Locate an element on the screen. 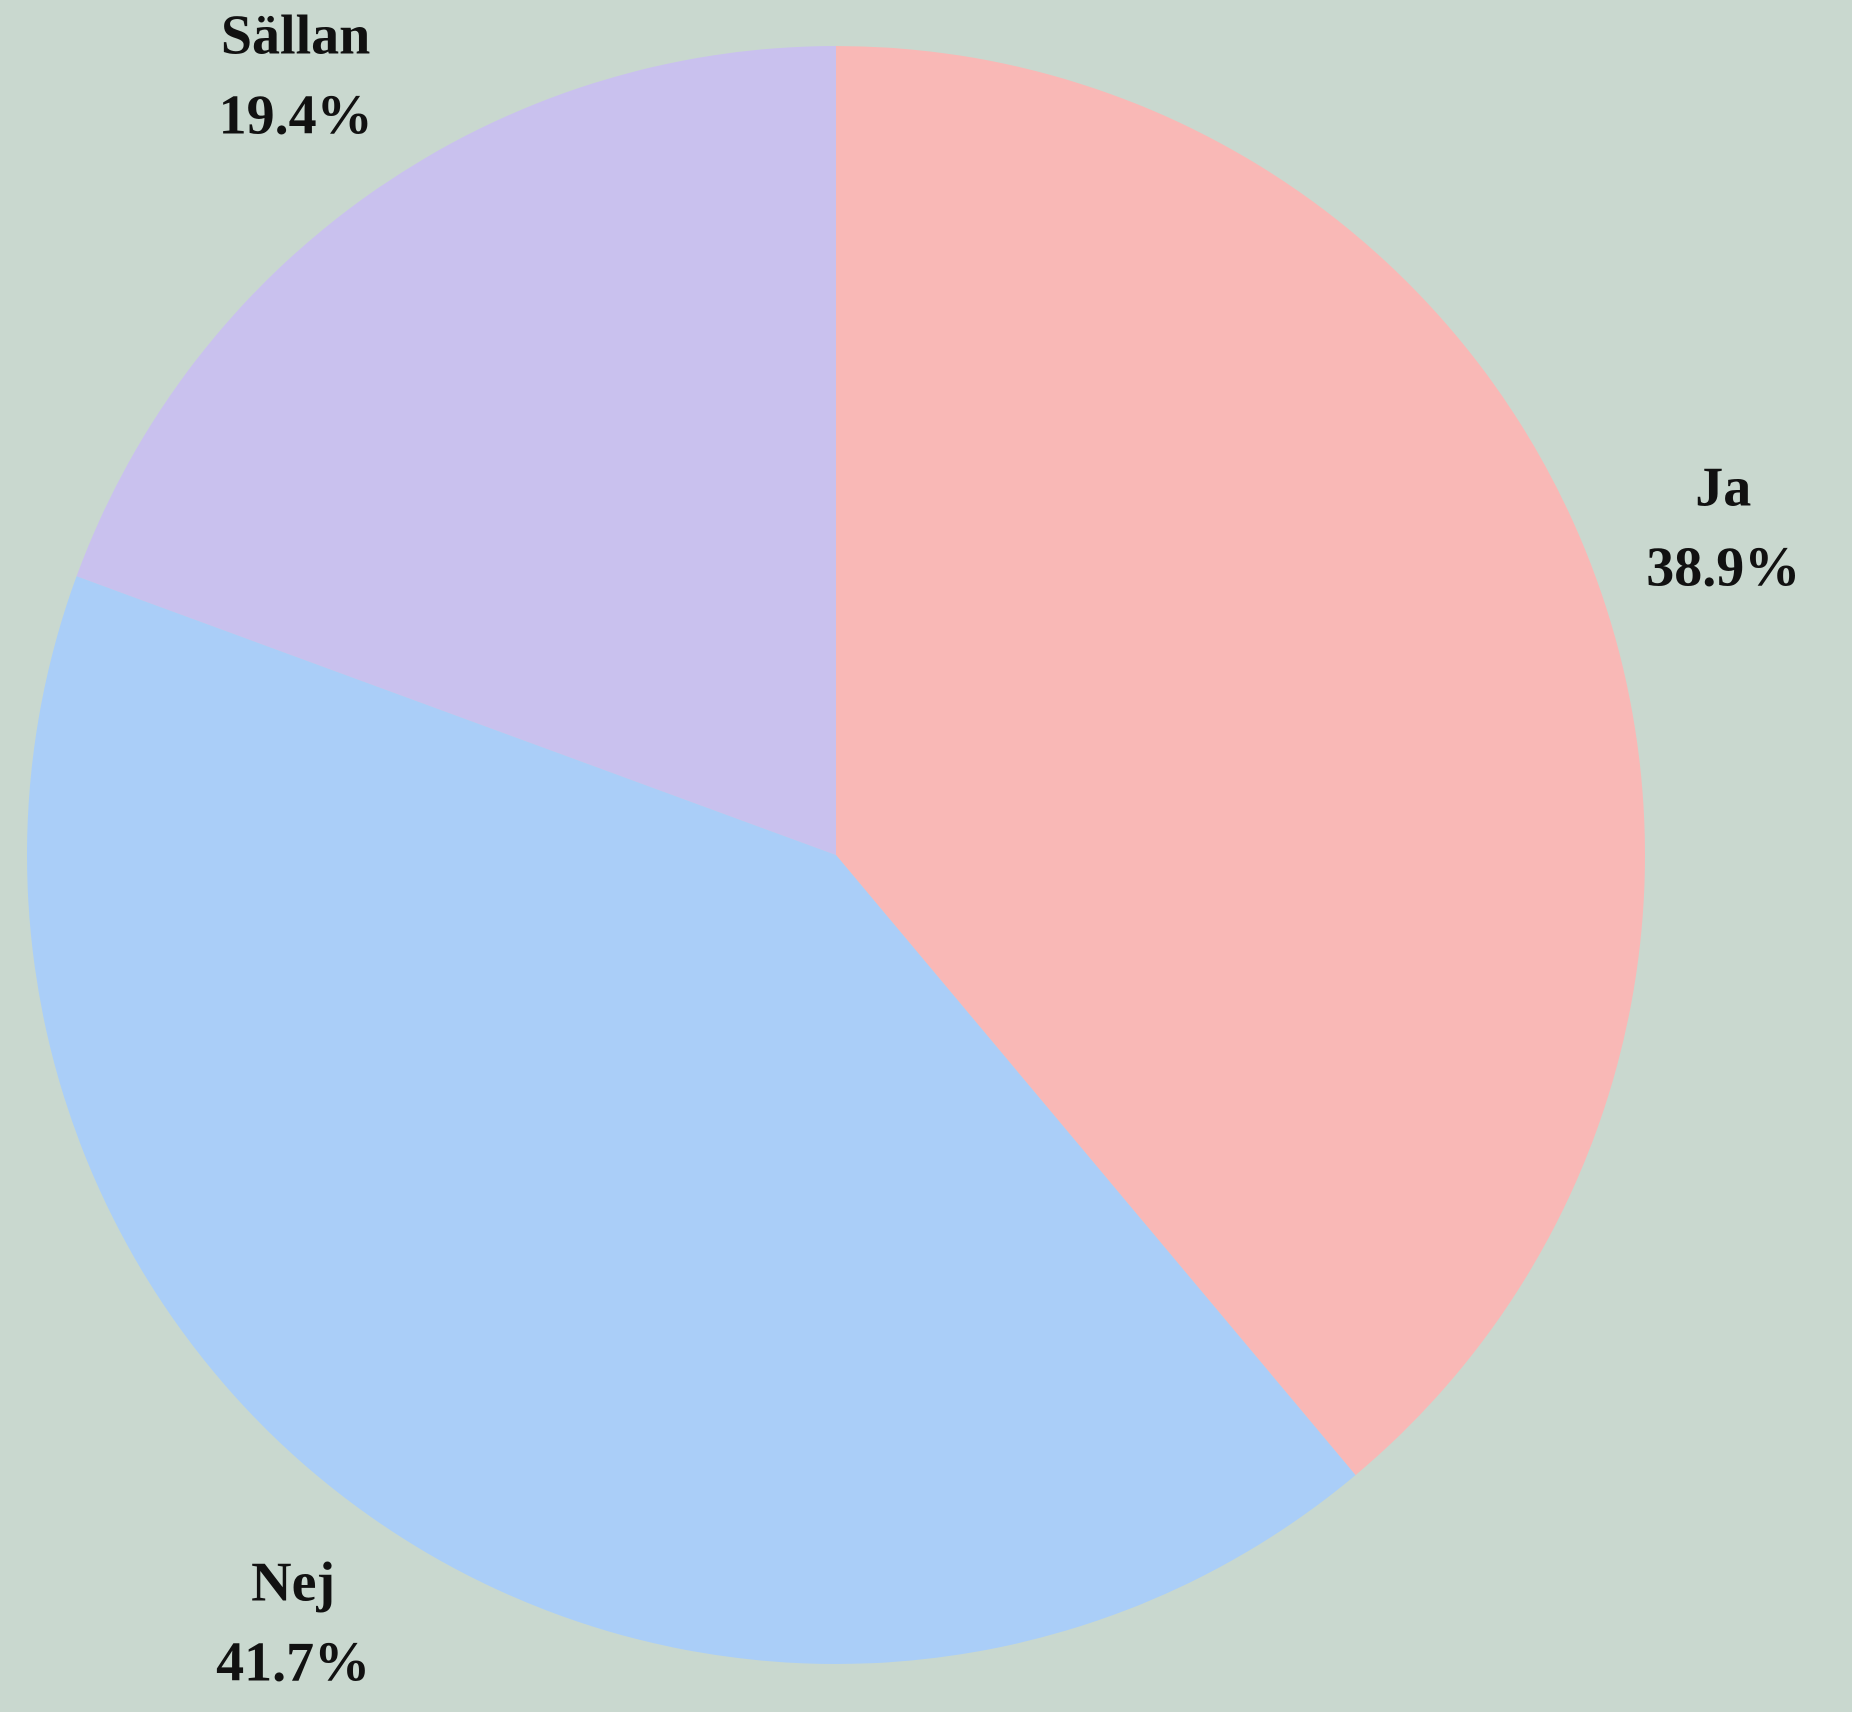  slice-label: Sällan is located at coordinates (295, 36).